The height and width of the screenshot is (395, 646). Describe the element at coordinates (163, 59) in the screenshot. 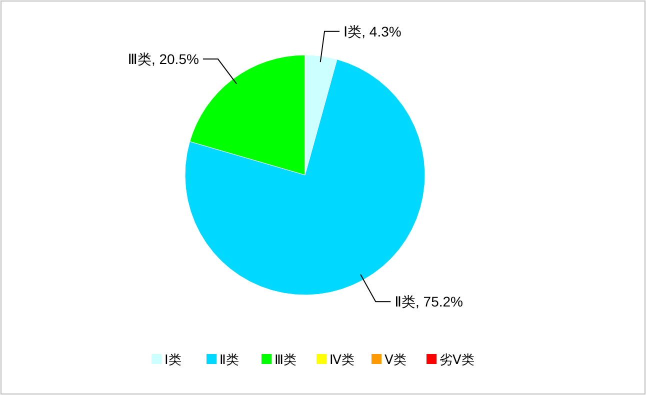

I see `data-label: Ⅲ类, 20.5%` at that location.